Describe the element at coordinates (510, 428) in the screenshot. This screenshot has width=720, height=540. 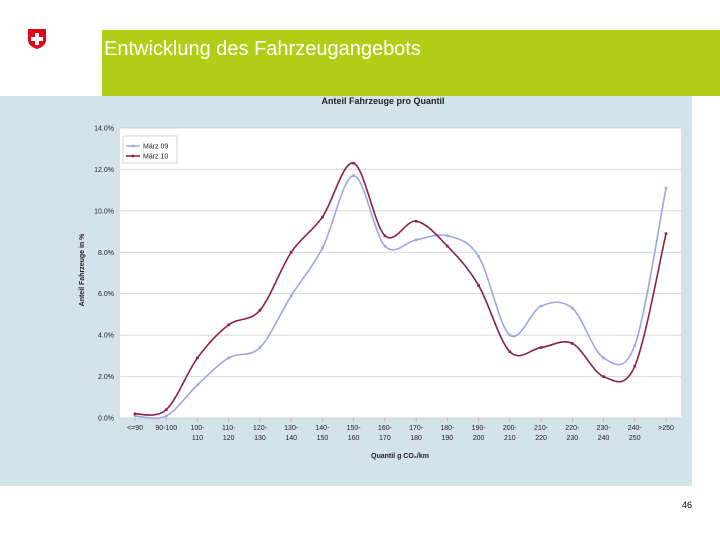
I see `x-tick-label: 200-` at that location.